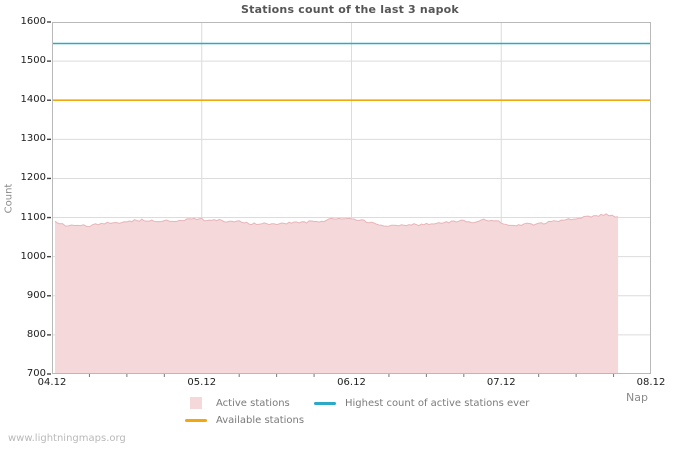 The height and width of the screenshot is (450, 700). I want to click on active-stations-swatch, so click(196, 403).